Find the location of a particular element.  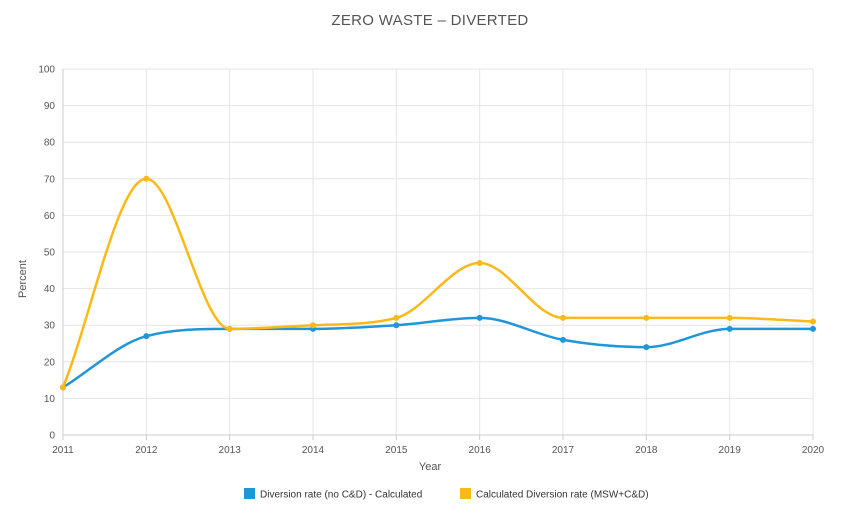

x-tick-label: 2016 is located at coordinates (480, 450).